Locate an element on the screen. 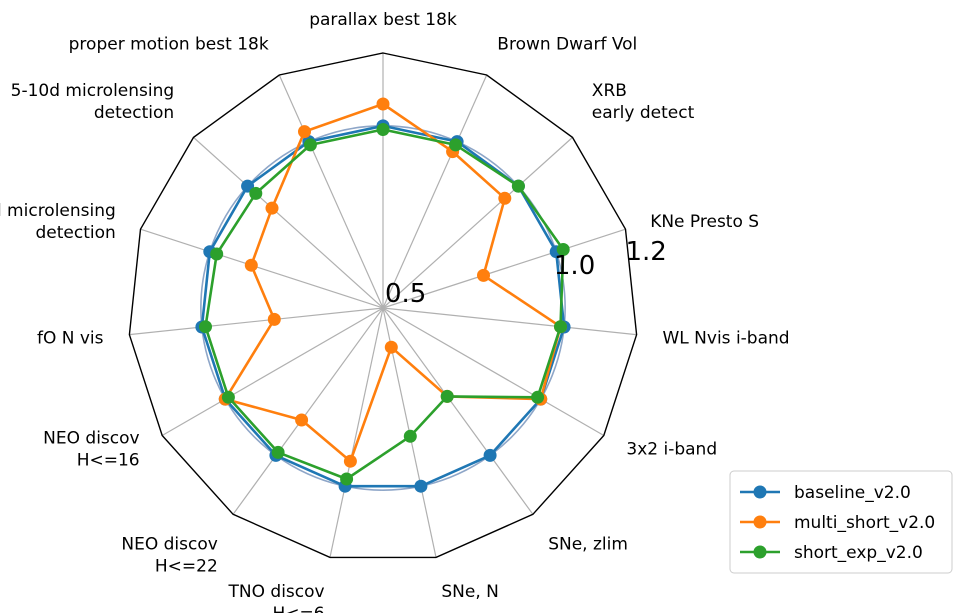  point-baseline-v2-0-sne-n is located at coordinates (421, 486).